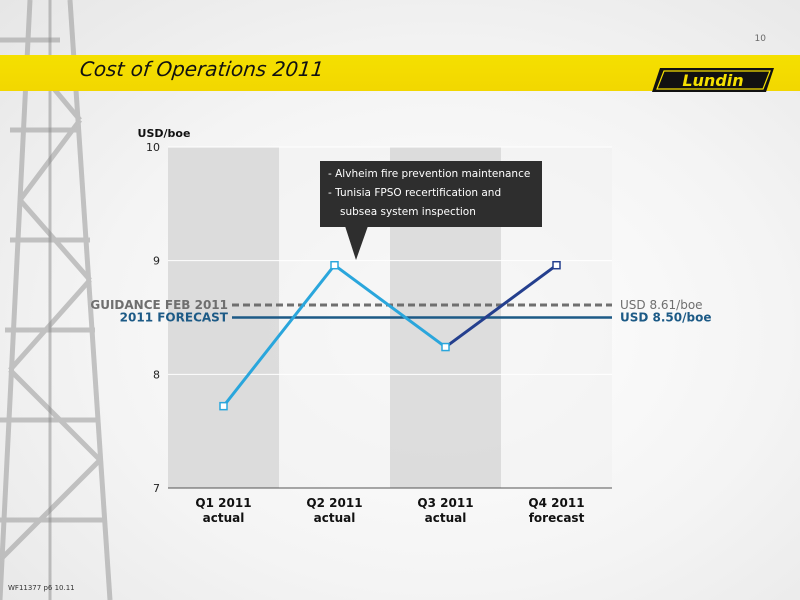 The width and height of the screenshot is (800, 600). I want to click on reference-line-value: USD 8.50/boe, so click(666, 318).